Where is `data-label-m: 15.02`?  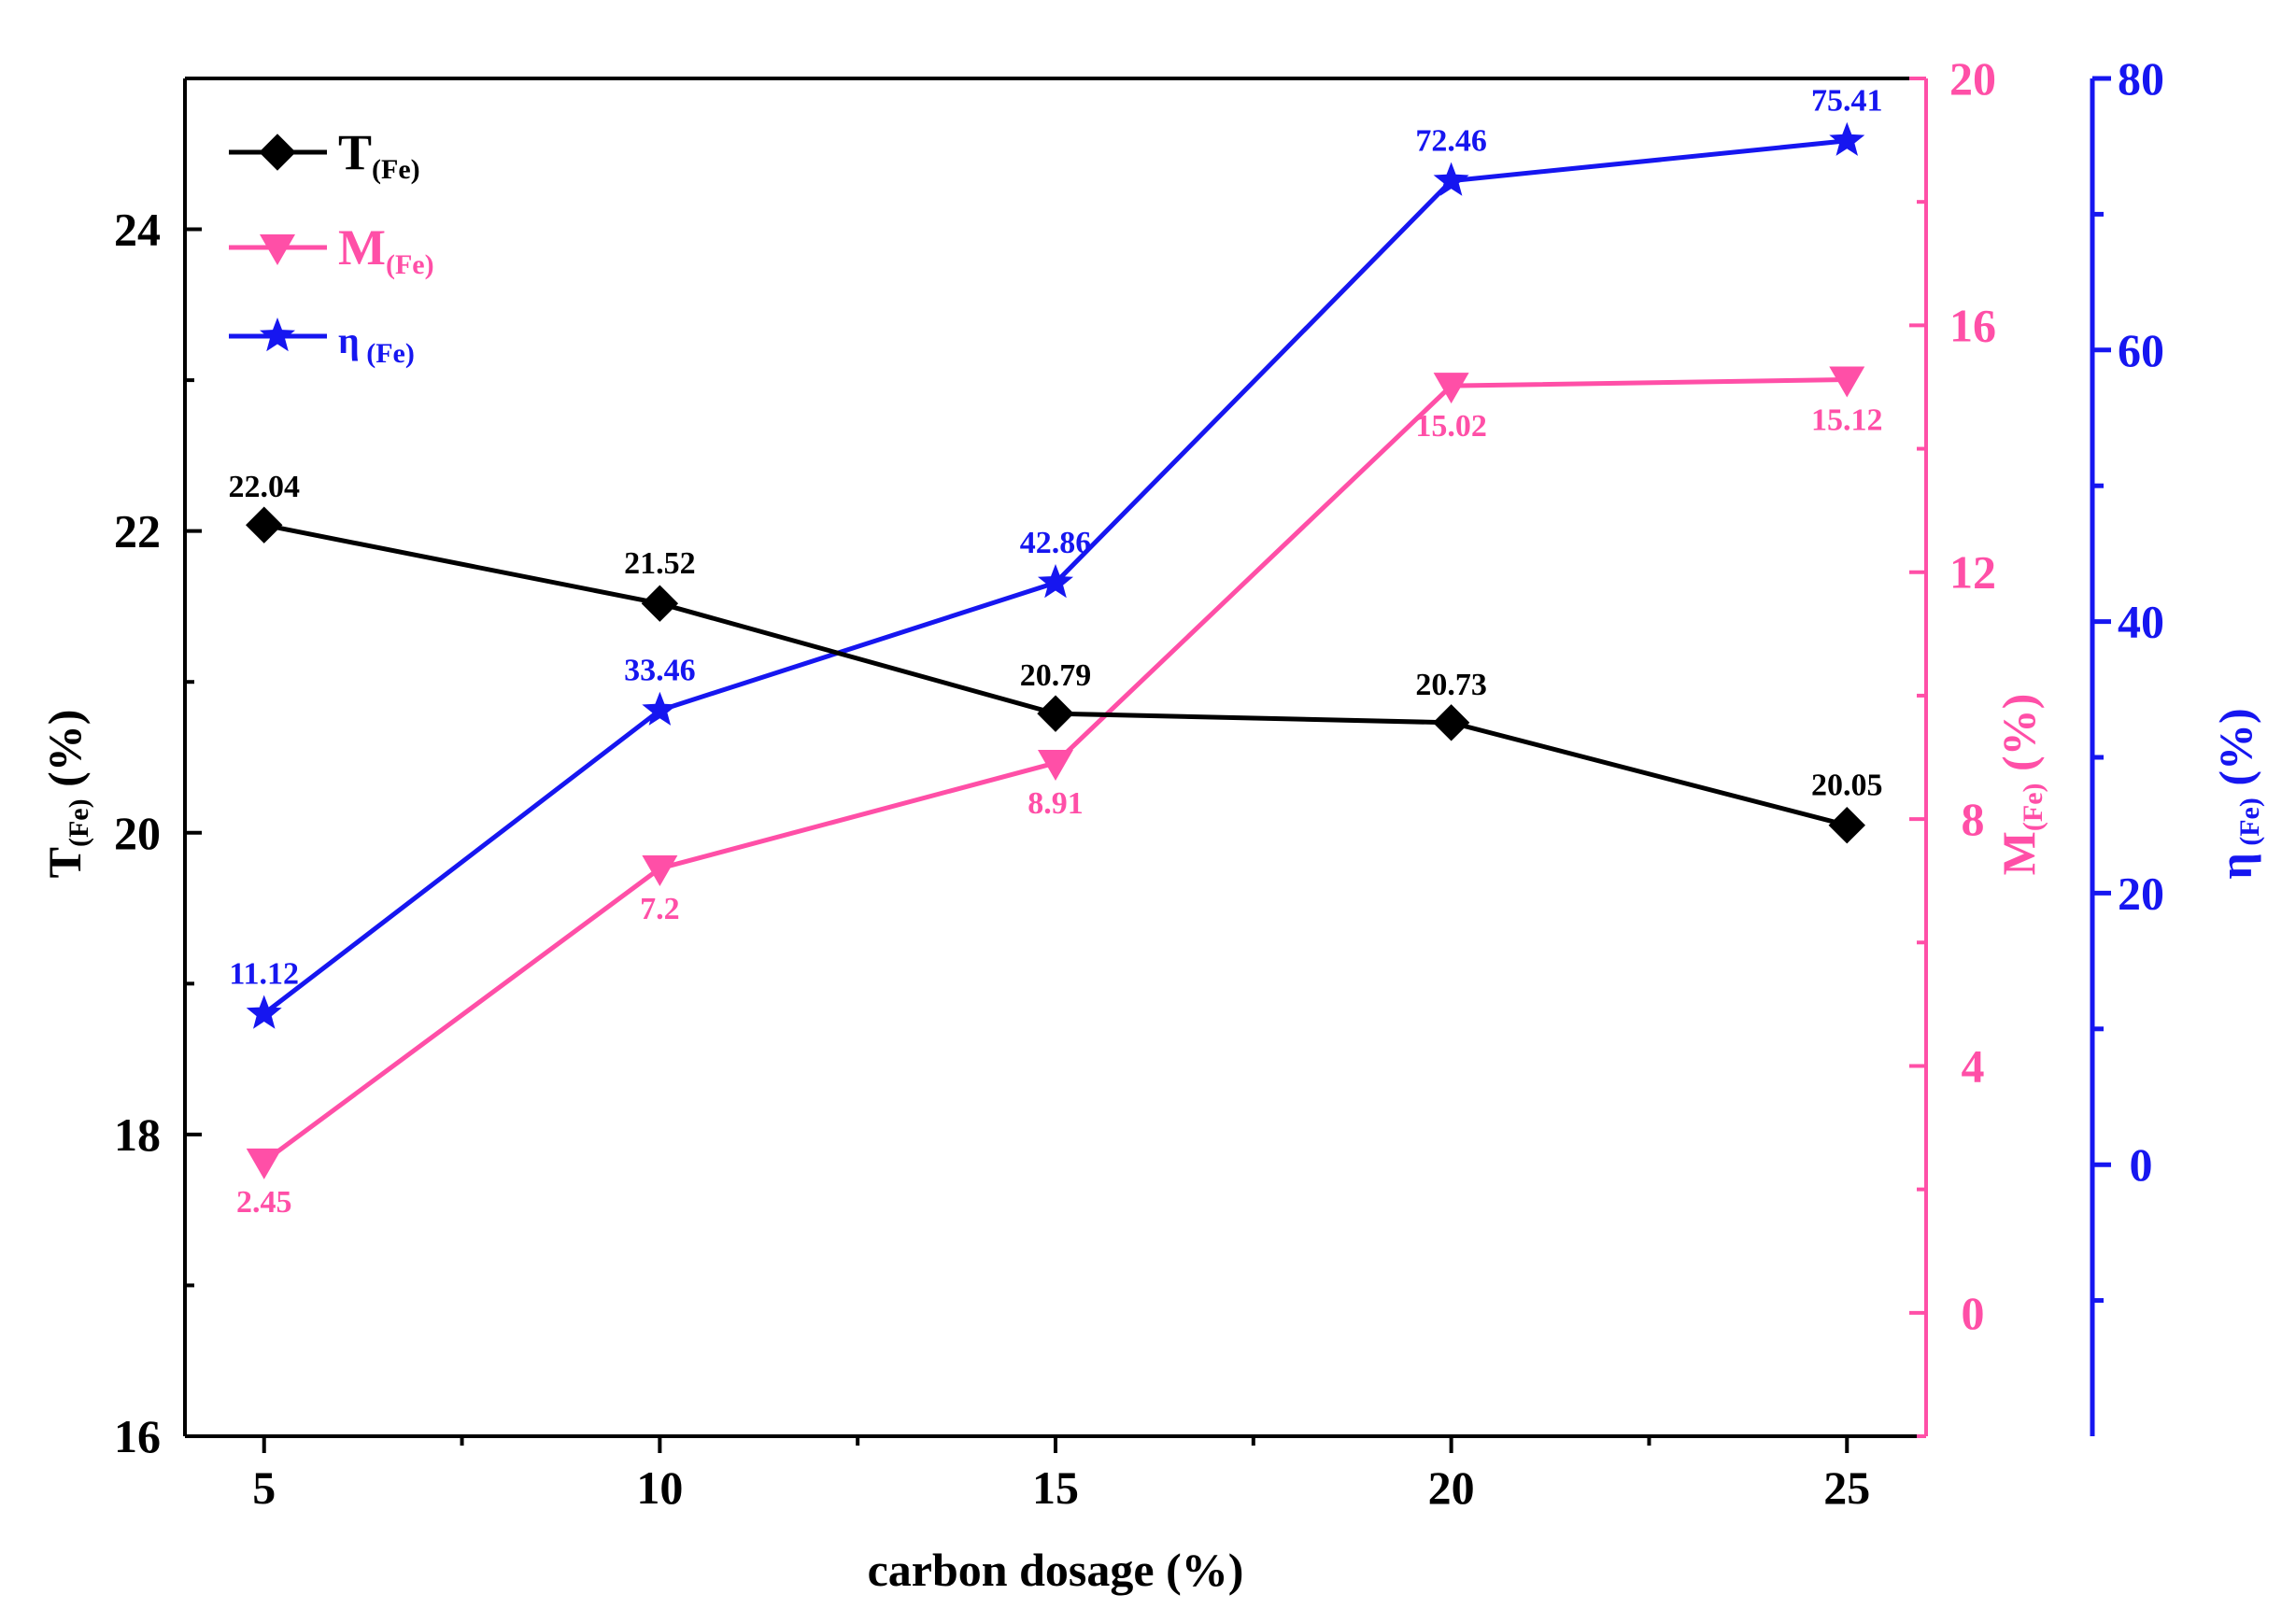 data-label-m: 15.02 is located at coordinates (1451, 426).